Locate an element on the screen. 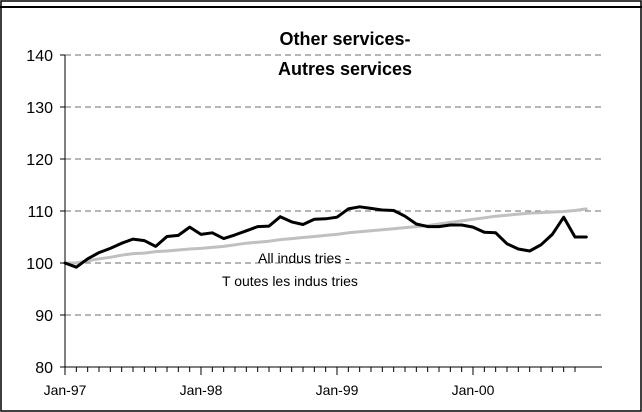 The image size is (642, 412). x-tick-label: Jan-97 is located at coordinates (65, 390).